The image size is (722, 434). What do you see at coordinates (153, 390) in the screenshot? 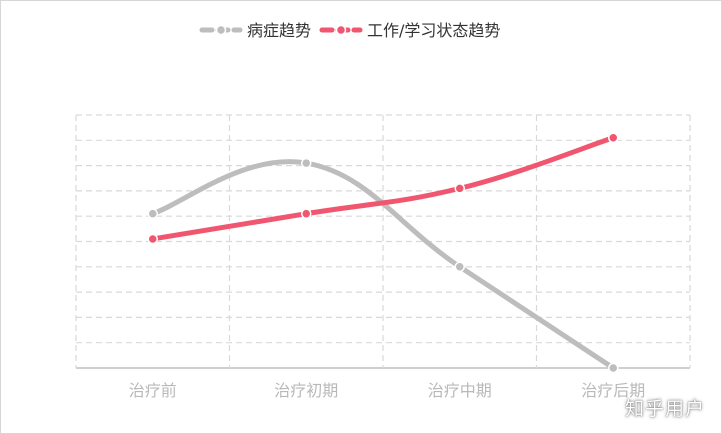
I see `x-tick-label: 治疗前` at bounding box center [153, 390].